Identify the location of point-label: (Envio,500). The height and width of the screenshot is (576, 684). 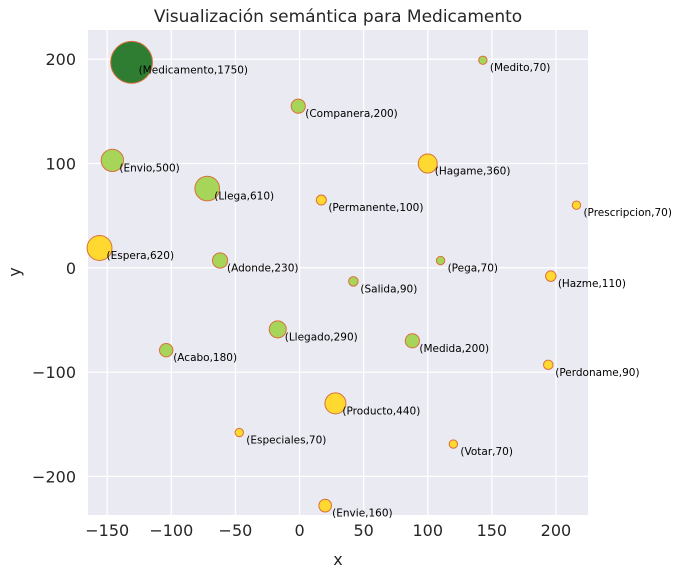
(149, 168).